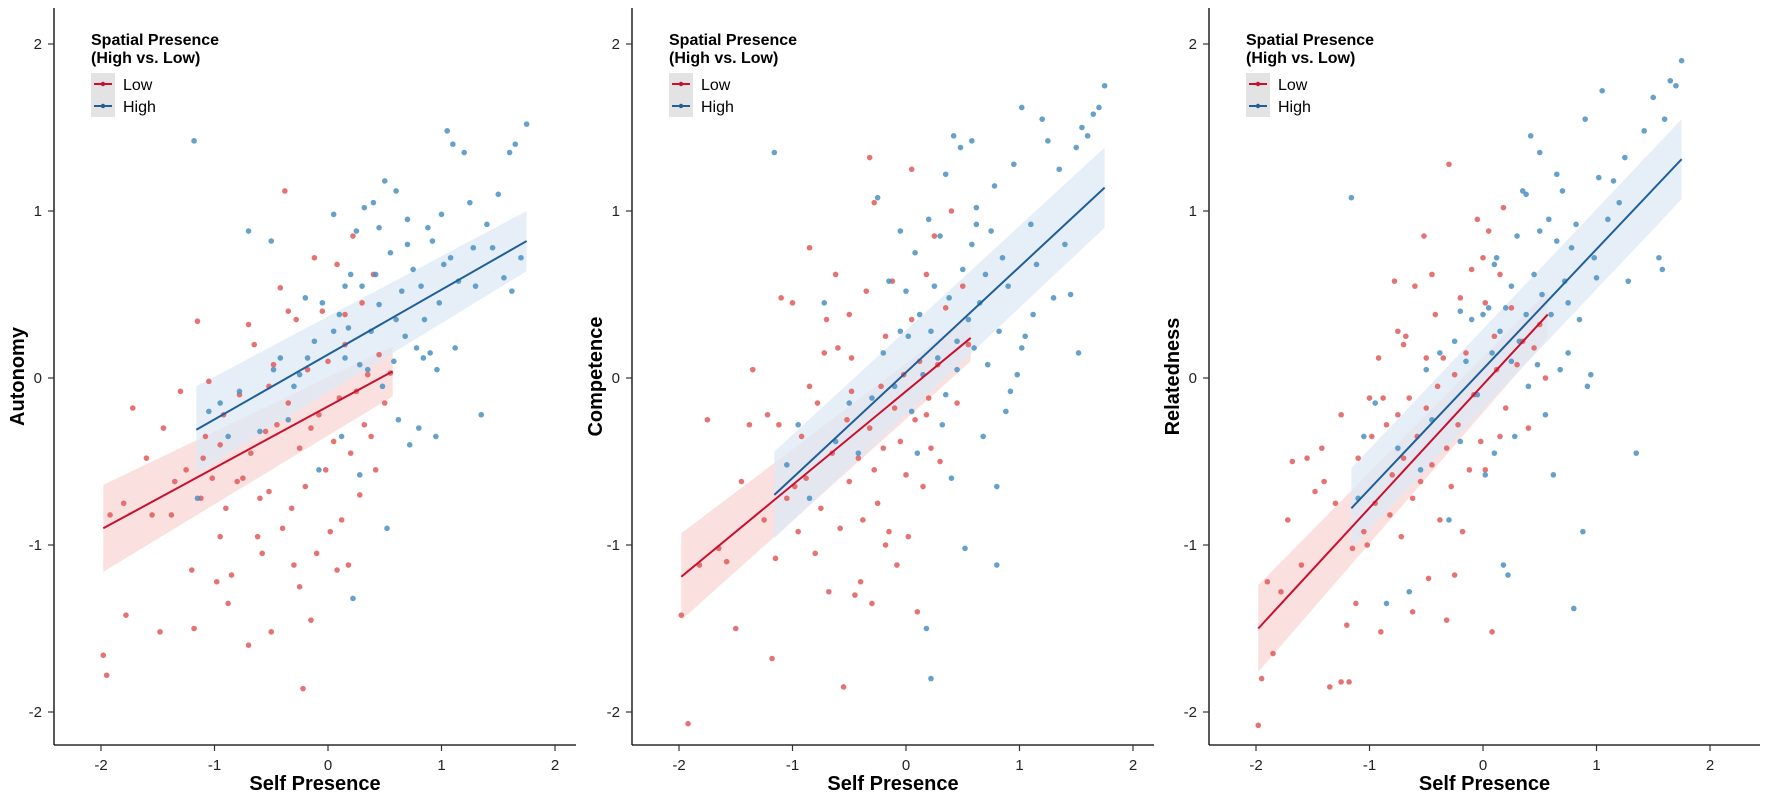 The image size is (1767, 804). Describe the element at coordinates (1293, 85) in the screenshot. I see `legend-label-low: Low` at that location.